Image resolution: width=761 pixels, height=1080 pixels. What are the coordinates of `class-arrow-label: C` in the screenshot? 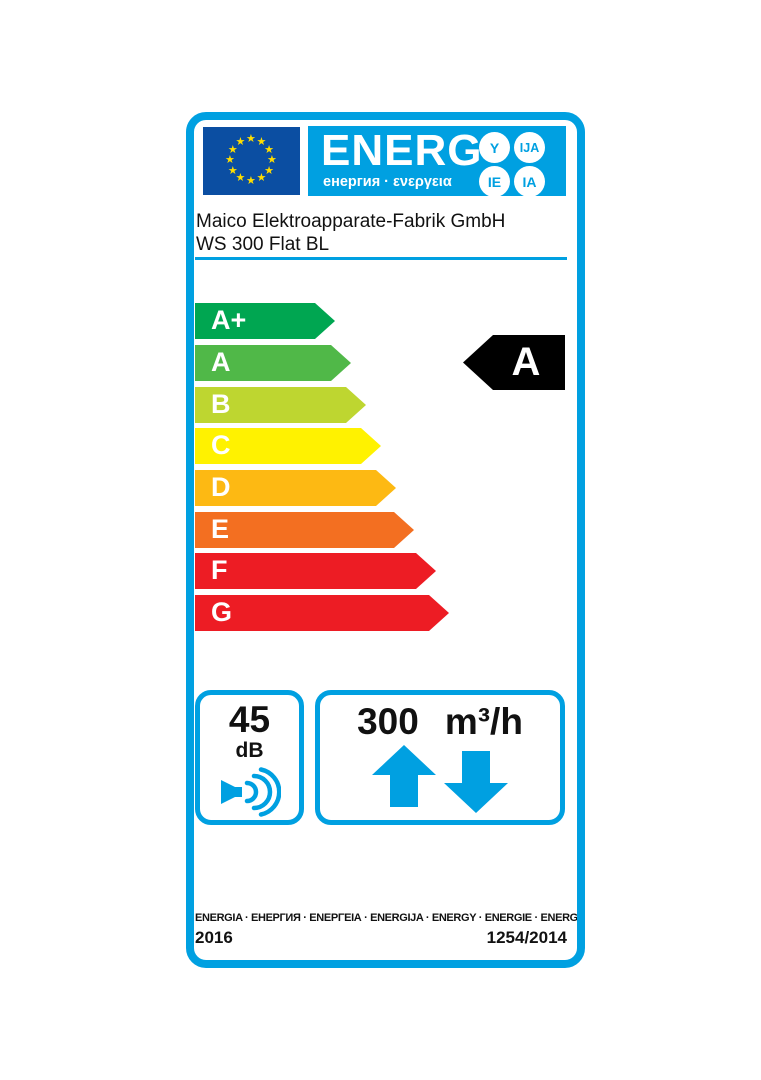 It's located at (221, 445).